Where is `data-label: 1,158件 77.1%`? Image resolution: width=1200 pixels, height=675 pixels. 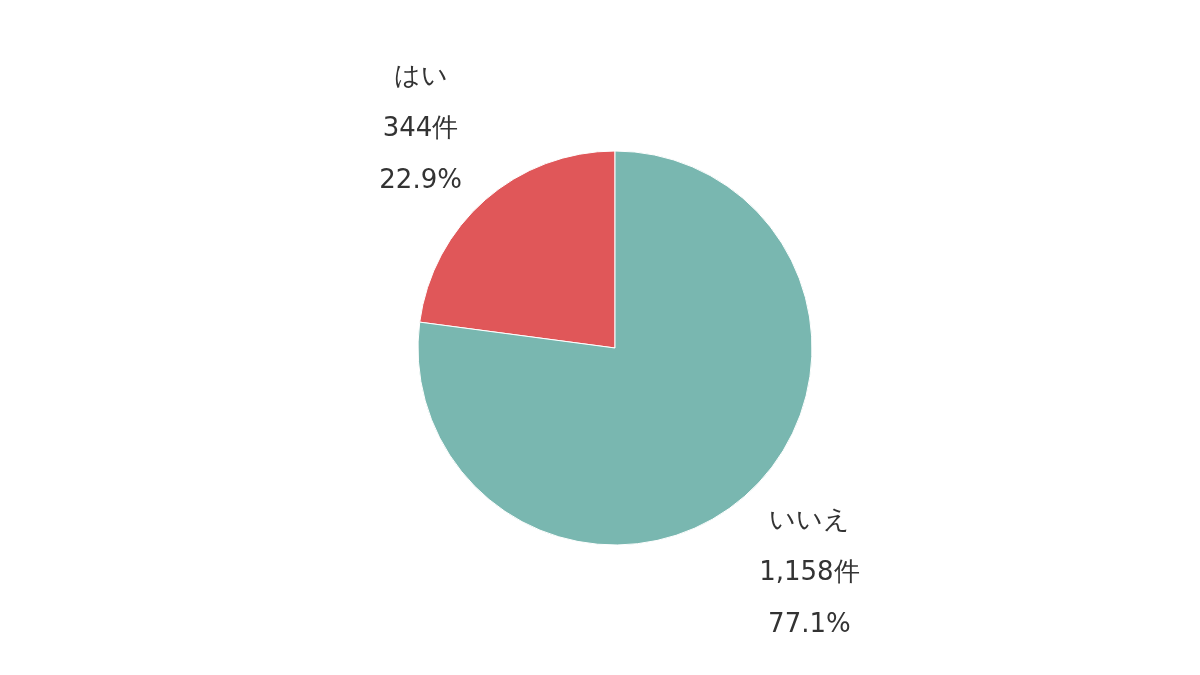
data-label: 1,158件 77.1% is located at coordinates (809, 596).